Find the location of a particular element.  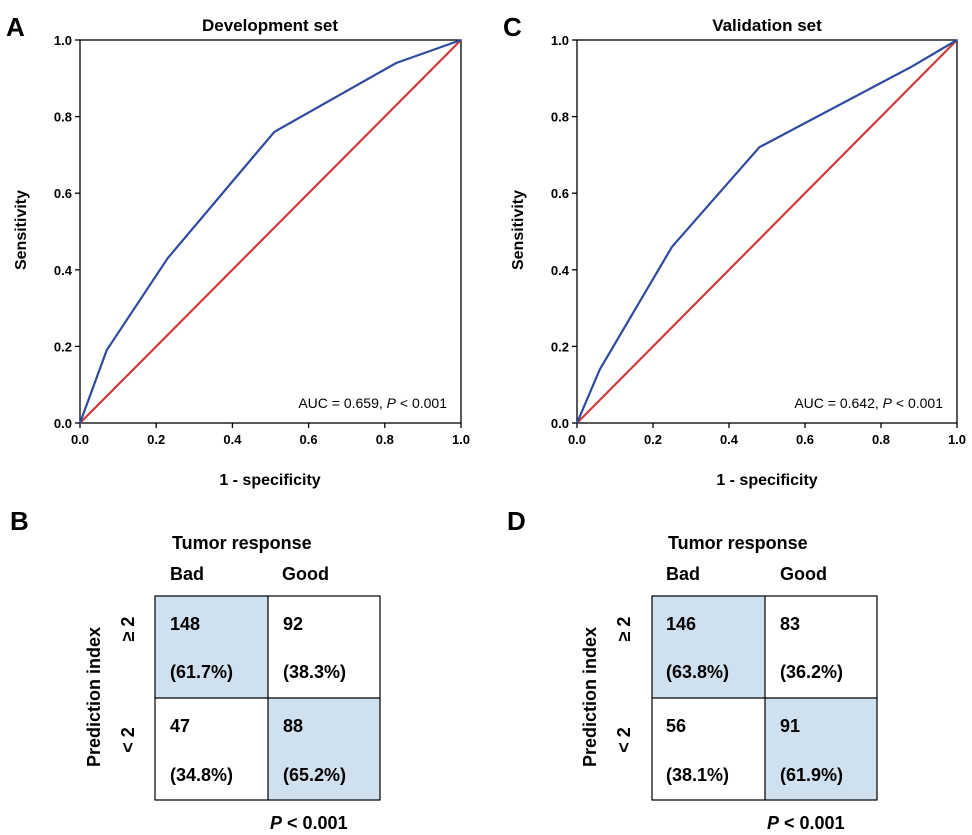

x-tick-label-c-5: 1.0 is located at coordinates (957, 439).